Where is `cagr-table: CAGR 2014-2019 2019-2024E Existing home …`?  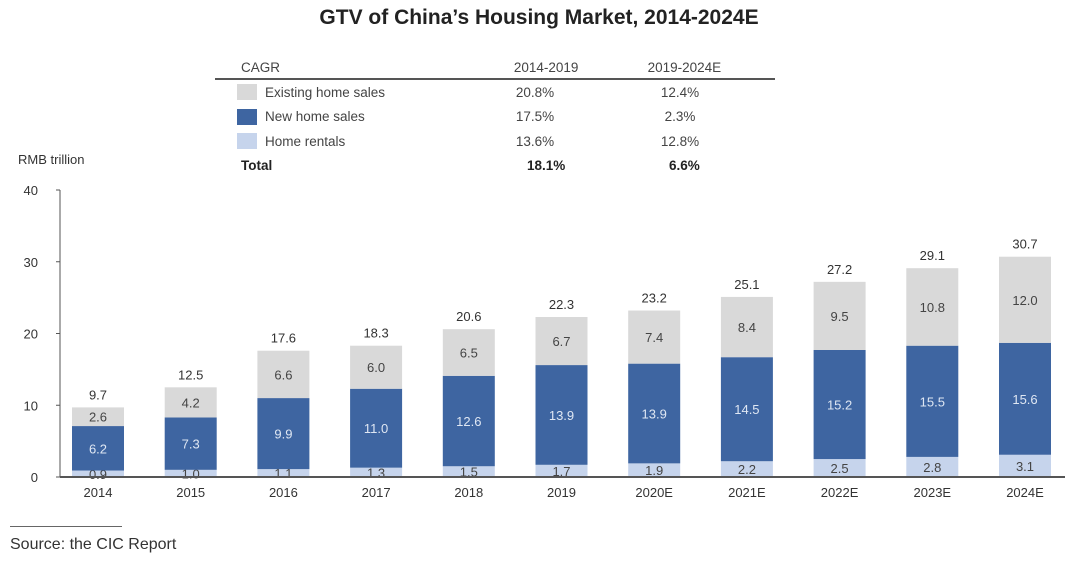
cagr-table: CAGR 2014-2019 2019-2024E Existing home … is located at coordinates (495, 117).